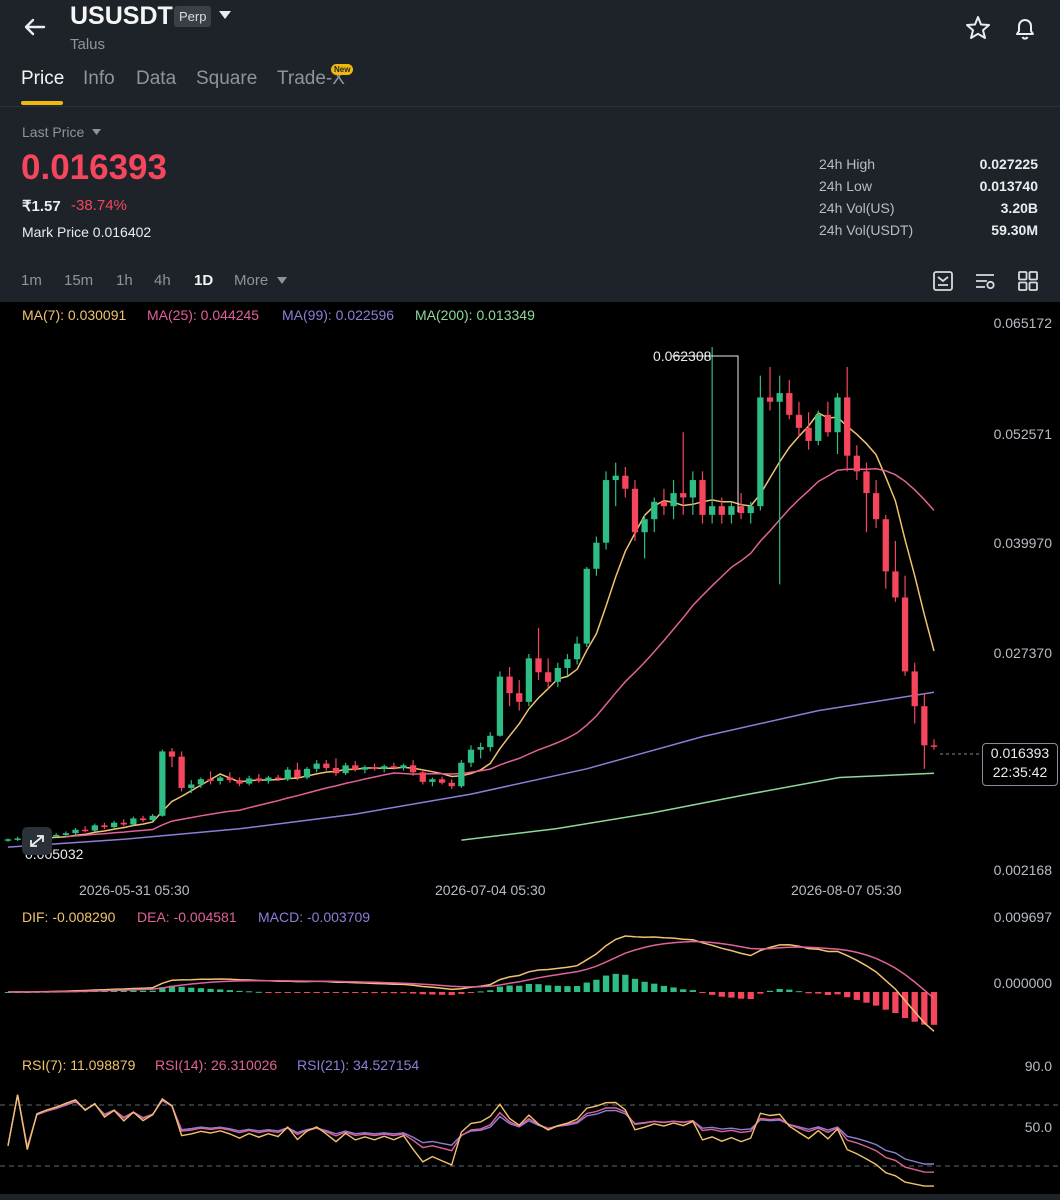 The image size is (1060, 1200). Describe the element at coordinates (1038, 1127) in the screenshot. I see `rsi-y-tick: 50.0` at that location.